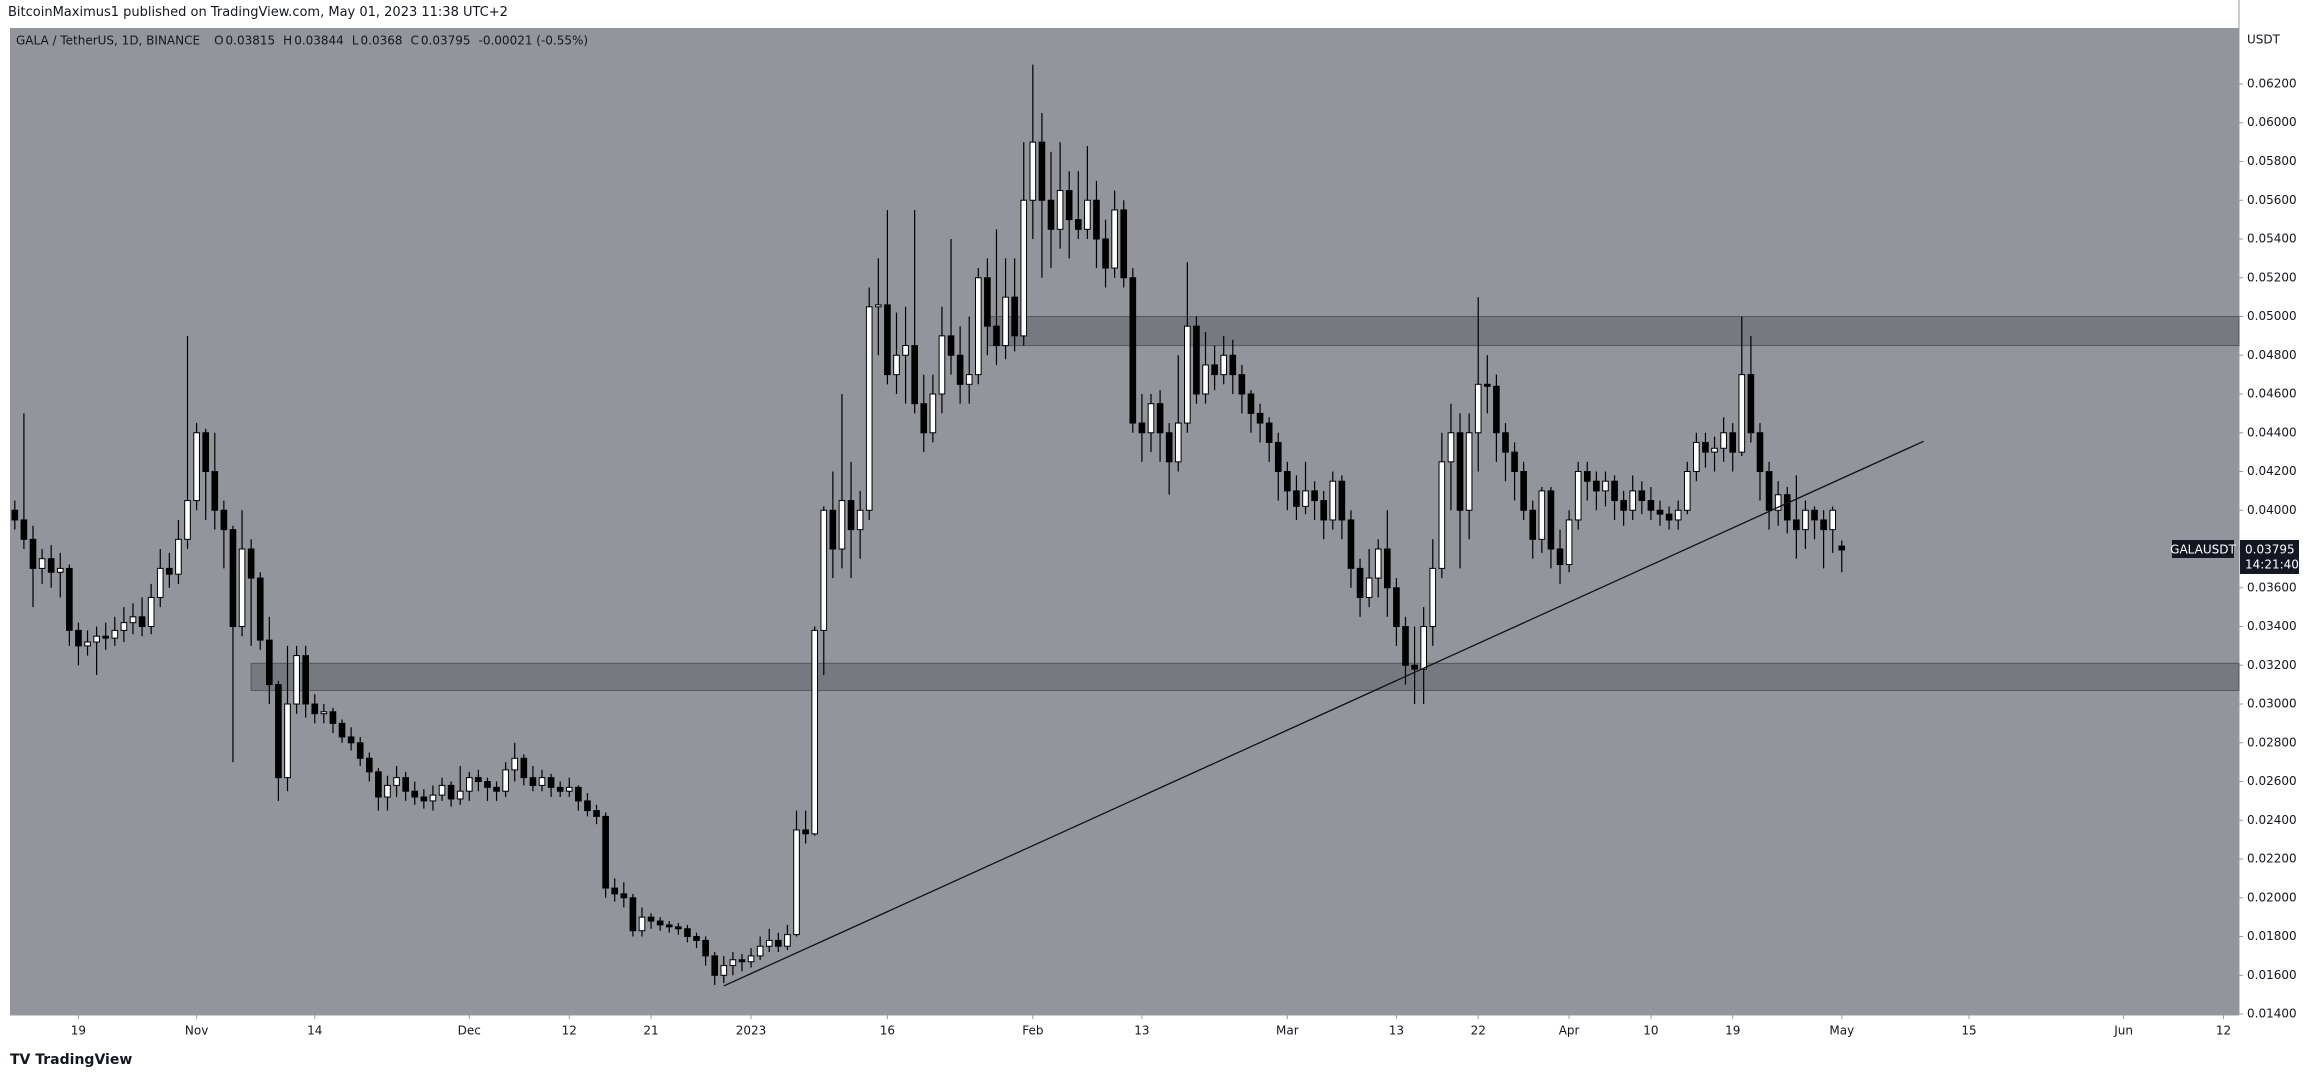 Image resolution: width=2314 pixels, height=1079 pixels. I want to click on y-tick-label: 0.05800, so click(2272, 161).